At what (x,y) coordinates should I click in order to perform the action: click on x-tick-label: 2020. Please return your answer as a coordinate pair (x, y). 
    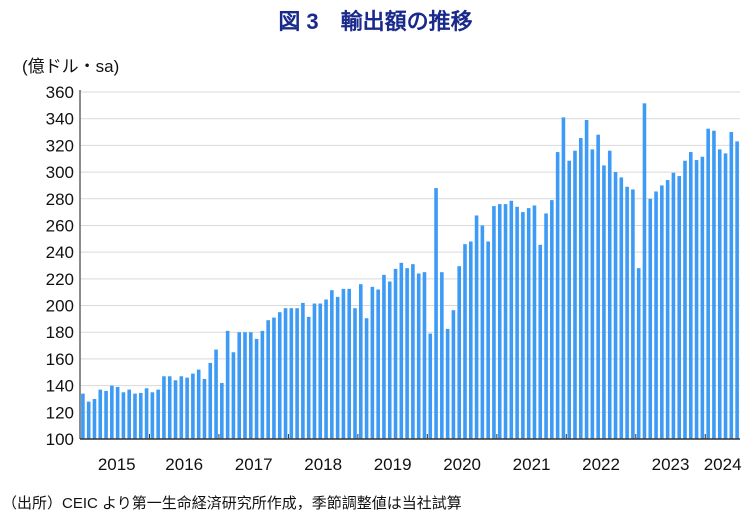
    Looking at the image, I should click on (462, 464).